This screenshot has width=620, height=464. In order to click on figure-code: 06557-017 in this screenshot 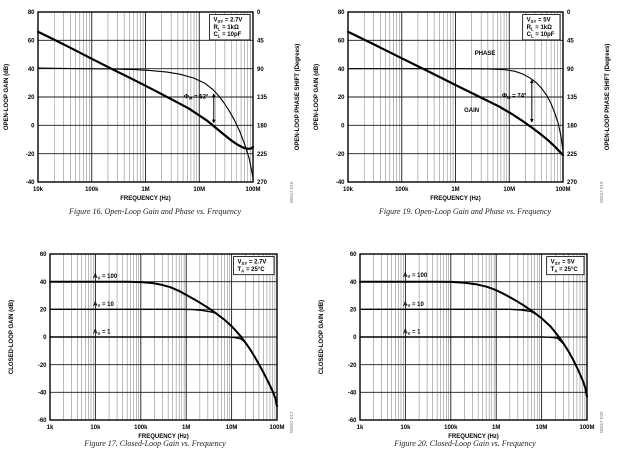, I will do `click(291, 422)`.